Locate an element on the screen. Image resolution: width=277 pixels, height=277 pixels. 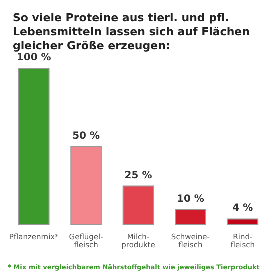
chart-title: So viele Proteine aus tierl. und pfl. Lebensmitteln lassen sich auf Flächen gleicher Größe erzeugen: is located at coordinates (133, 32).